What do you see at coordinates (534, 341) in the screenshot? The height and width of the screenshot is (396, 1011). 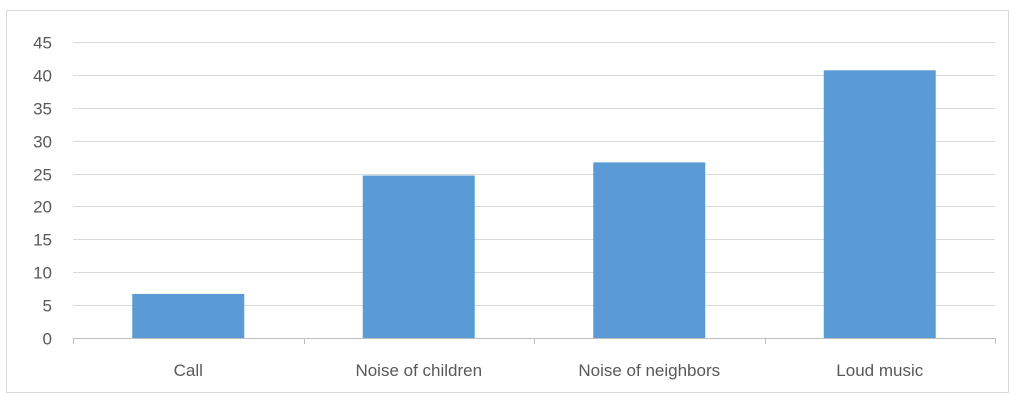 I see `x-axis` at bounding box center [534, 341].